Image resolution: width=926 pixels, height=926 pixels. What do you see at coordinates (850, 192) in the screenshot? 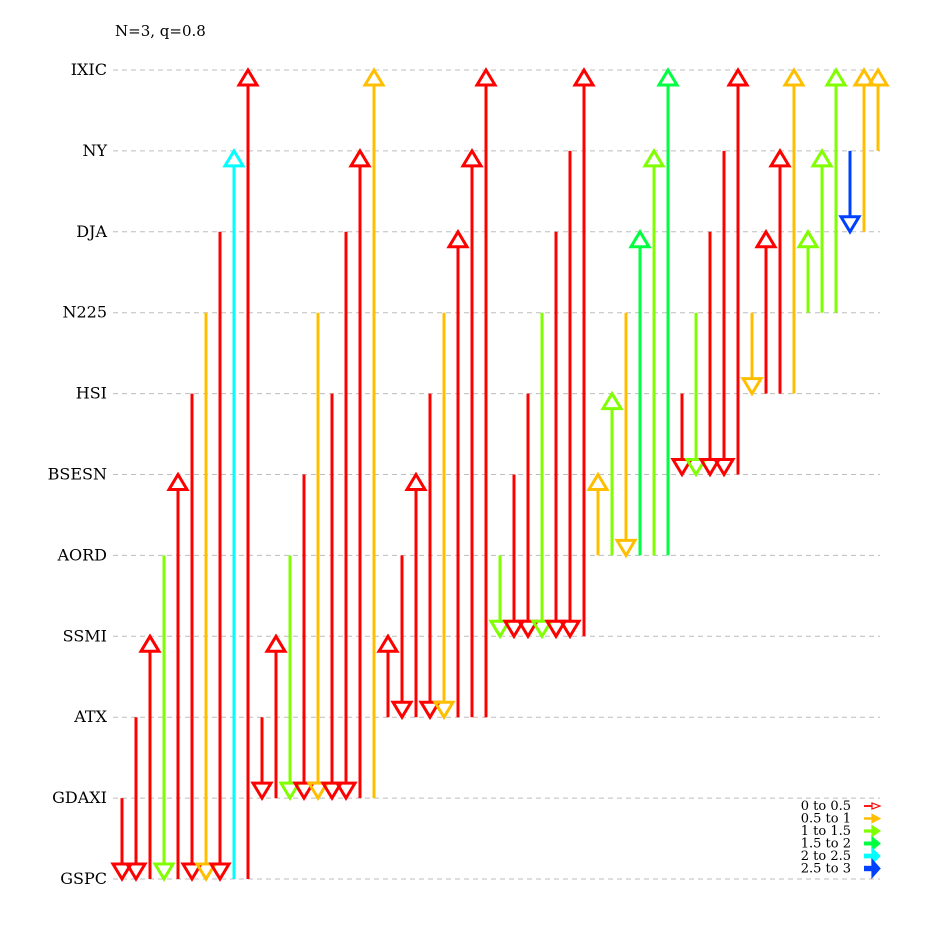
I see `arrow-ny-to-dja` at bounding box center [850, 192].